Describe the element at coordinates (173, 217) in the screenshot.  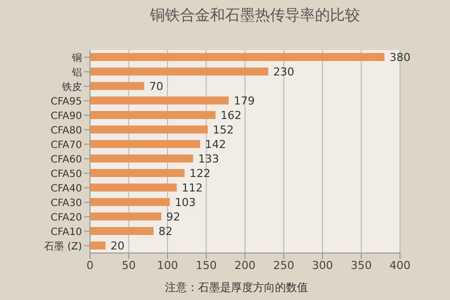
I see `data-label: 92` at that location.